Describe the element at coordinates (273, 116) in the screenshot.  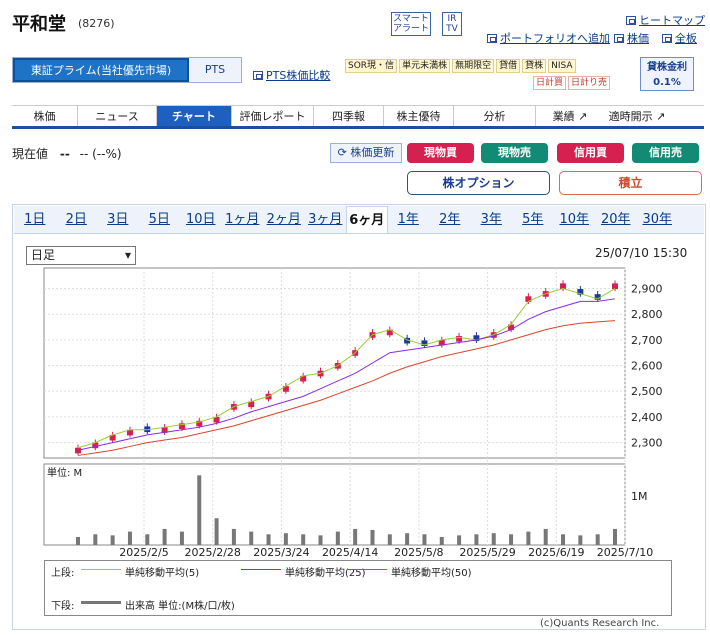
I see `tab-report: 評価レポート` at that location.